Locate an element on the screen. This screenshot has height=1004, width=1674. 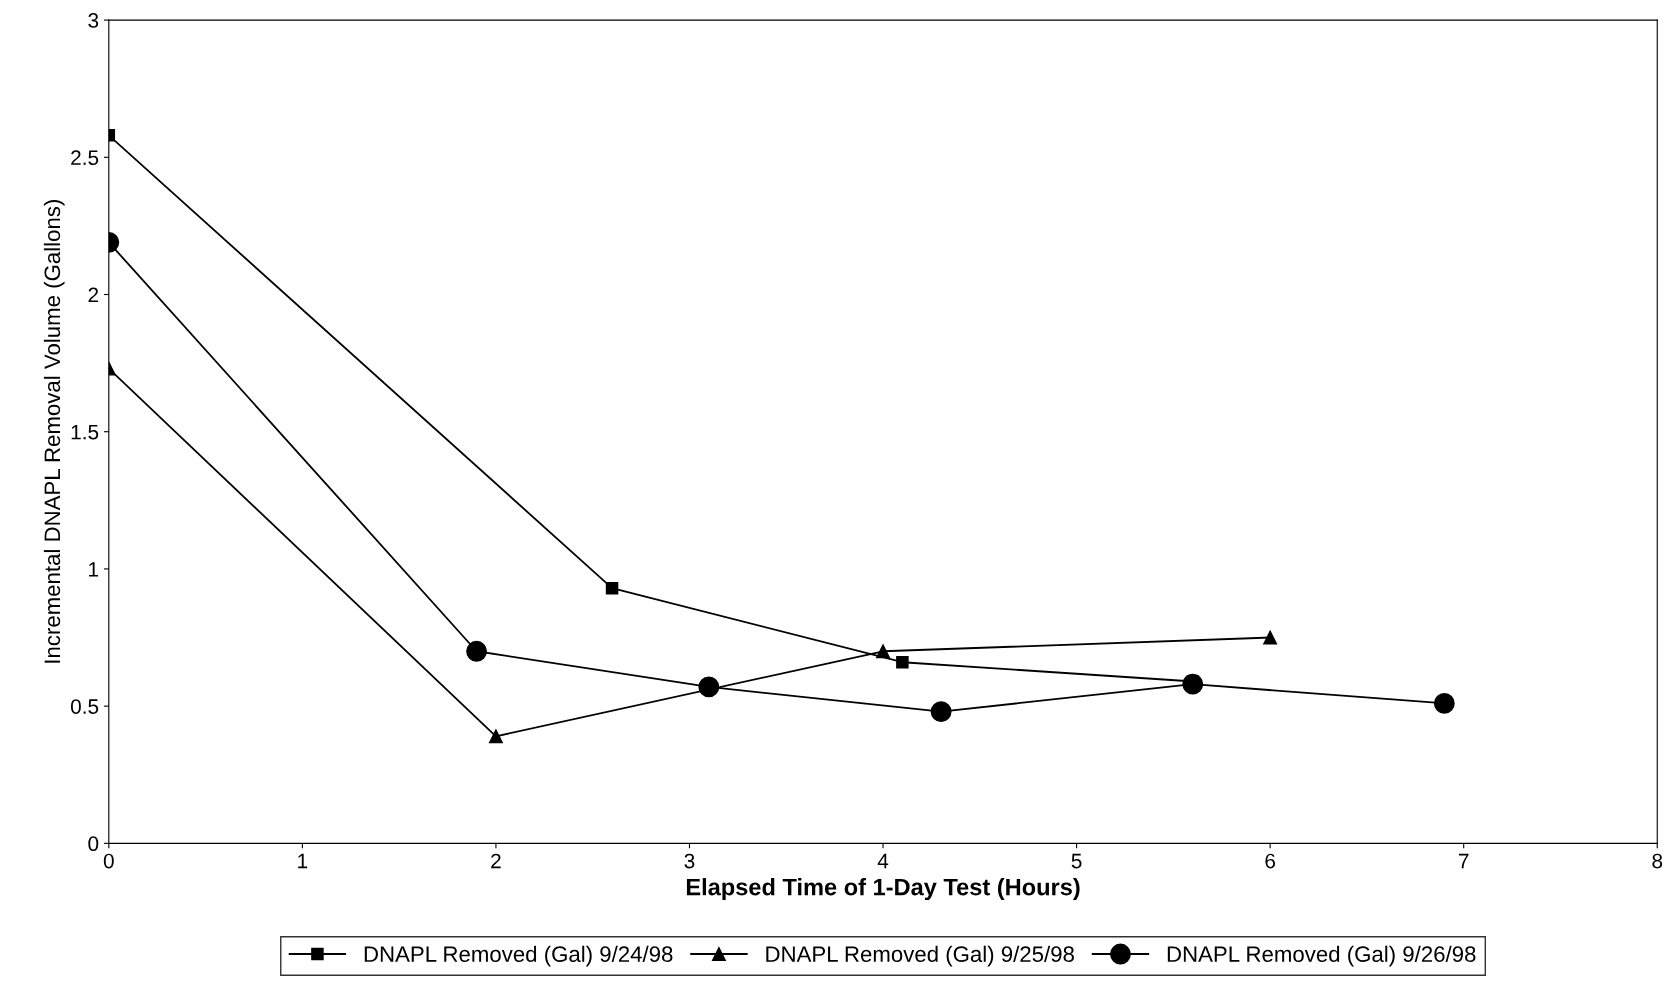
legend-label: DNAPL Removed (Gal) 9/24/98 is located at coordinates (518, 956).